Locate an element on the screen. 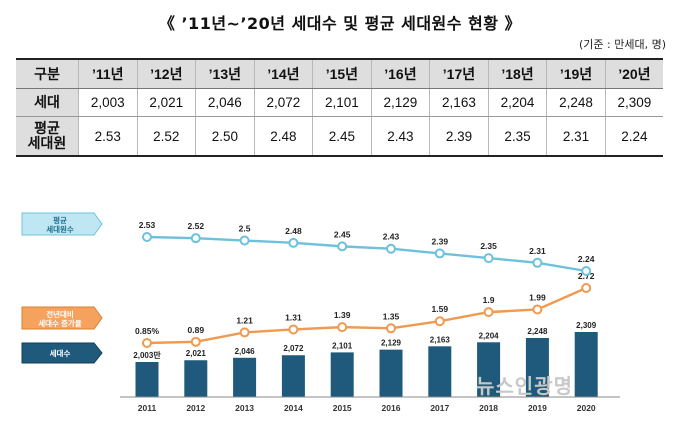 The width and height of the screenshot is (680, 425). table-cell: 2,204 is located at coordinates (517, 102).